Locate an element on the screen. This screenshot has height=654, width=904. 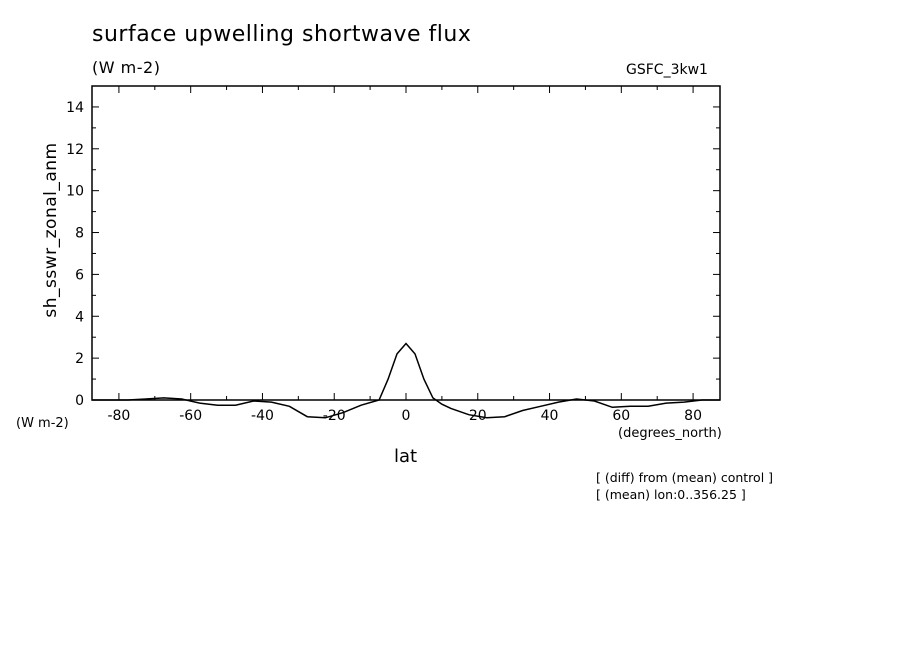
chart-title: surface upwelling shortwave flux is located at coordinates (282, 34).